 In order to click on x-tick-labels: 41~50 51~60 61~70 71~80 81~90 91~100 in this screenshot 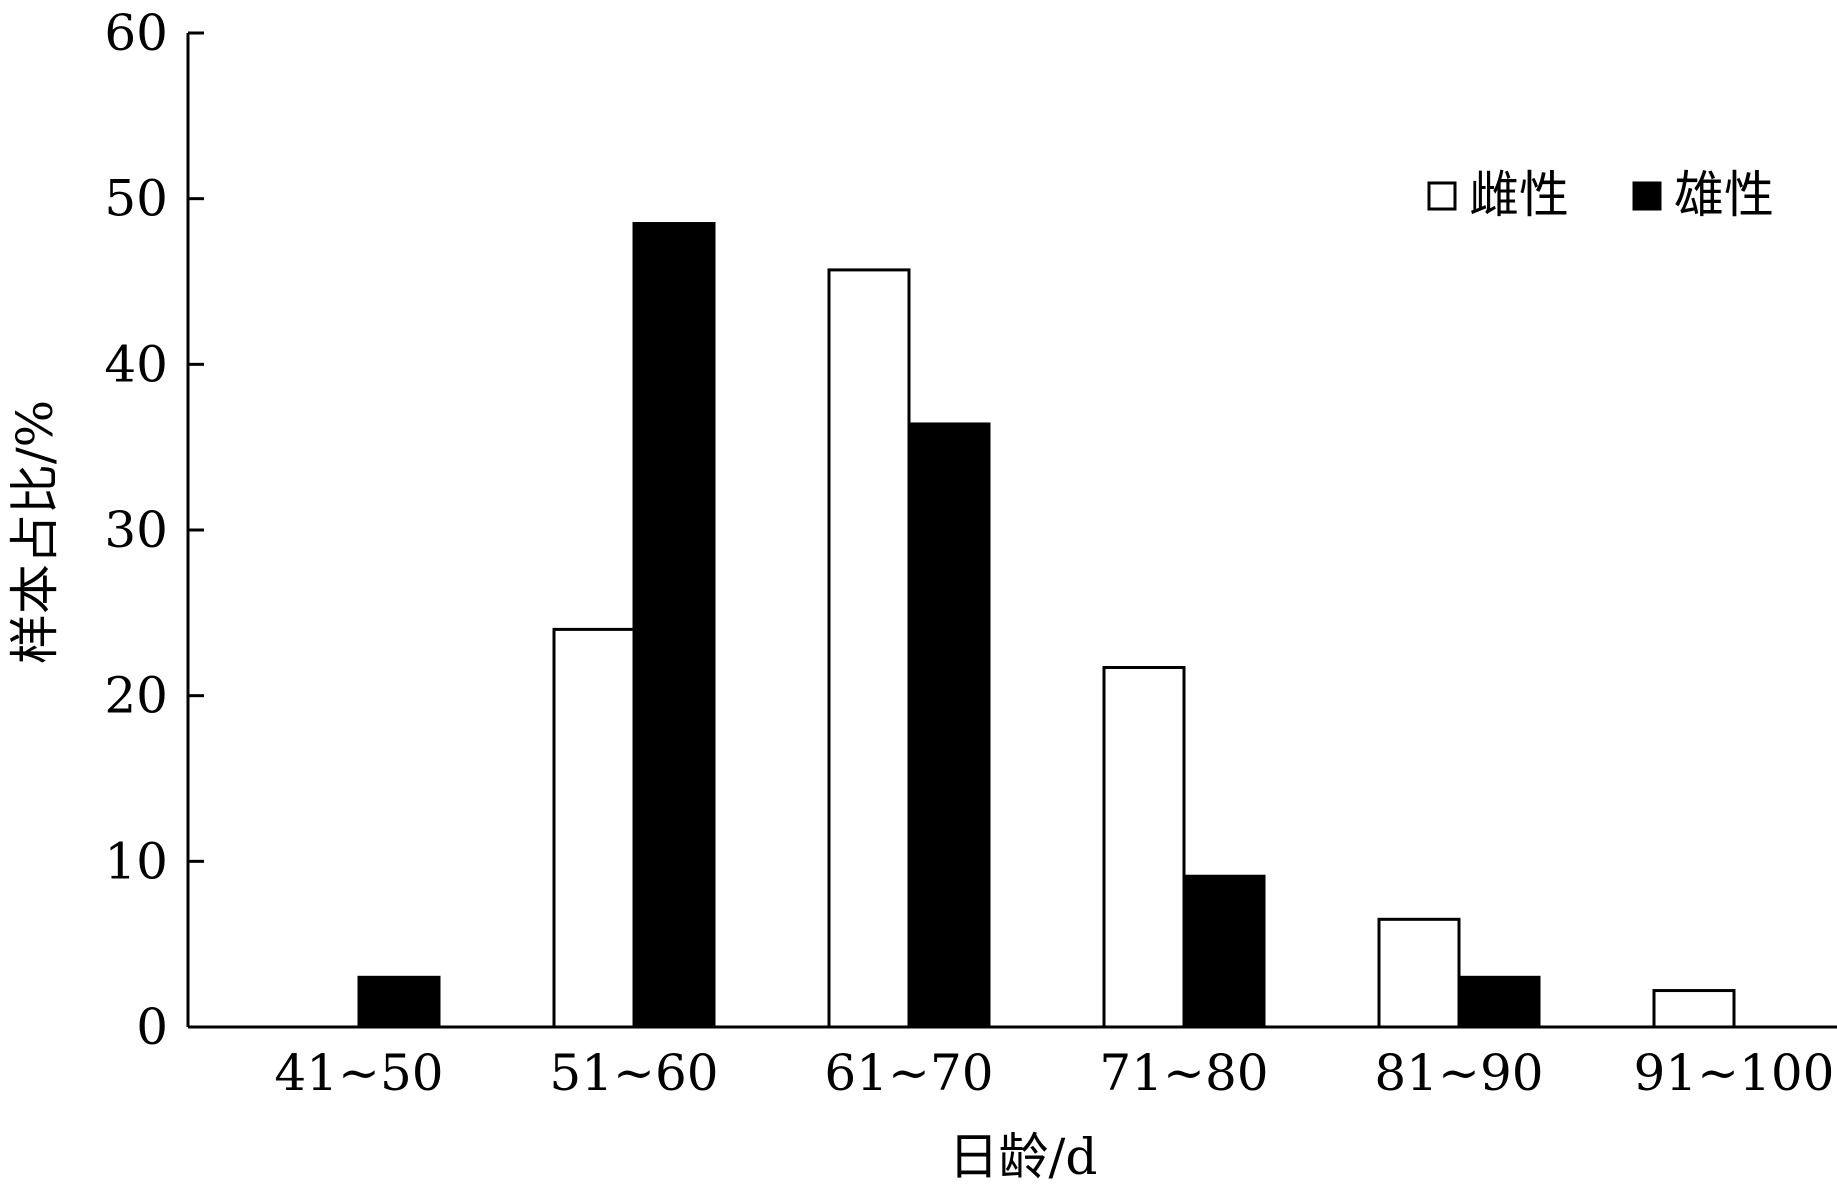, I will do `click(1054, 1073)`.